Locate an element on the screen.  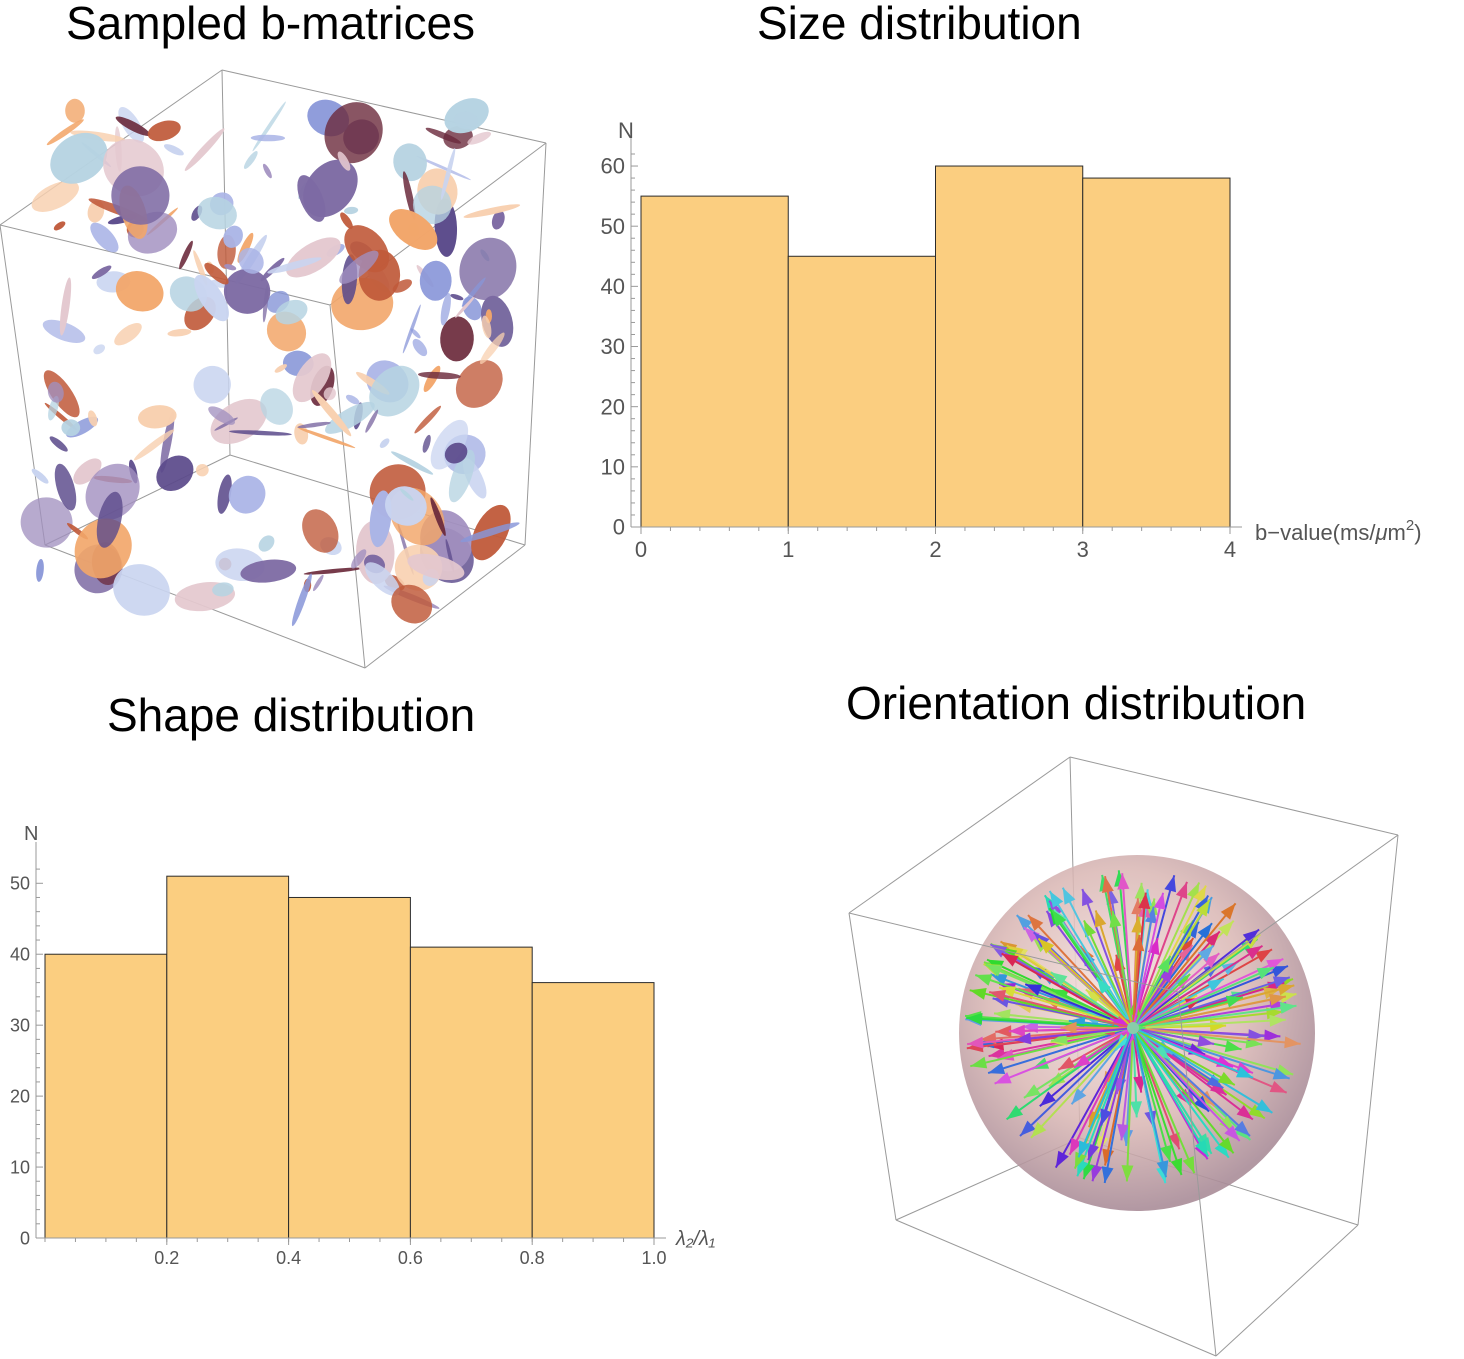
shape-x-tick-label: 0.4 is located at coordinates (288, 1258).